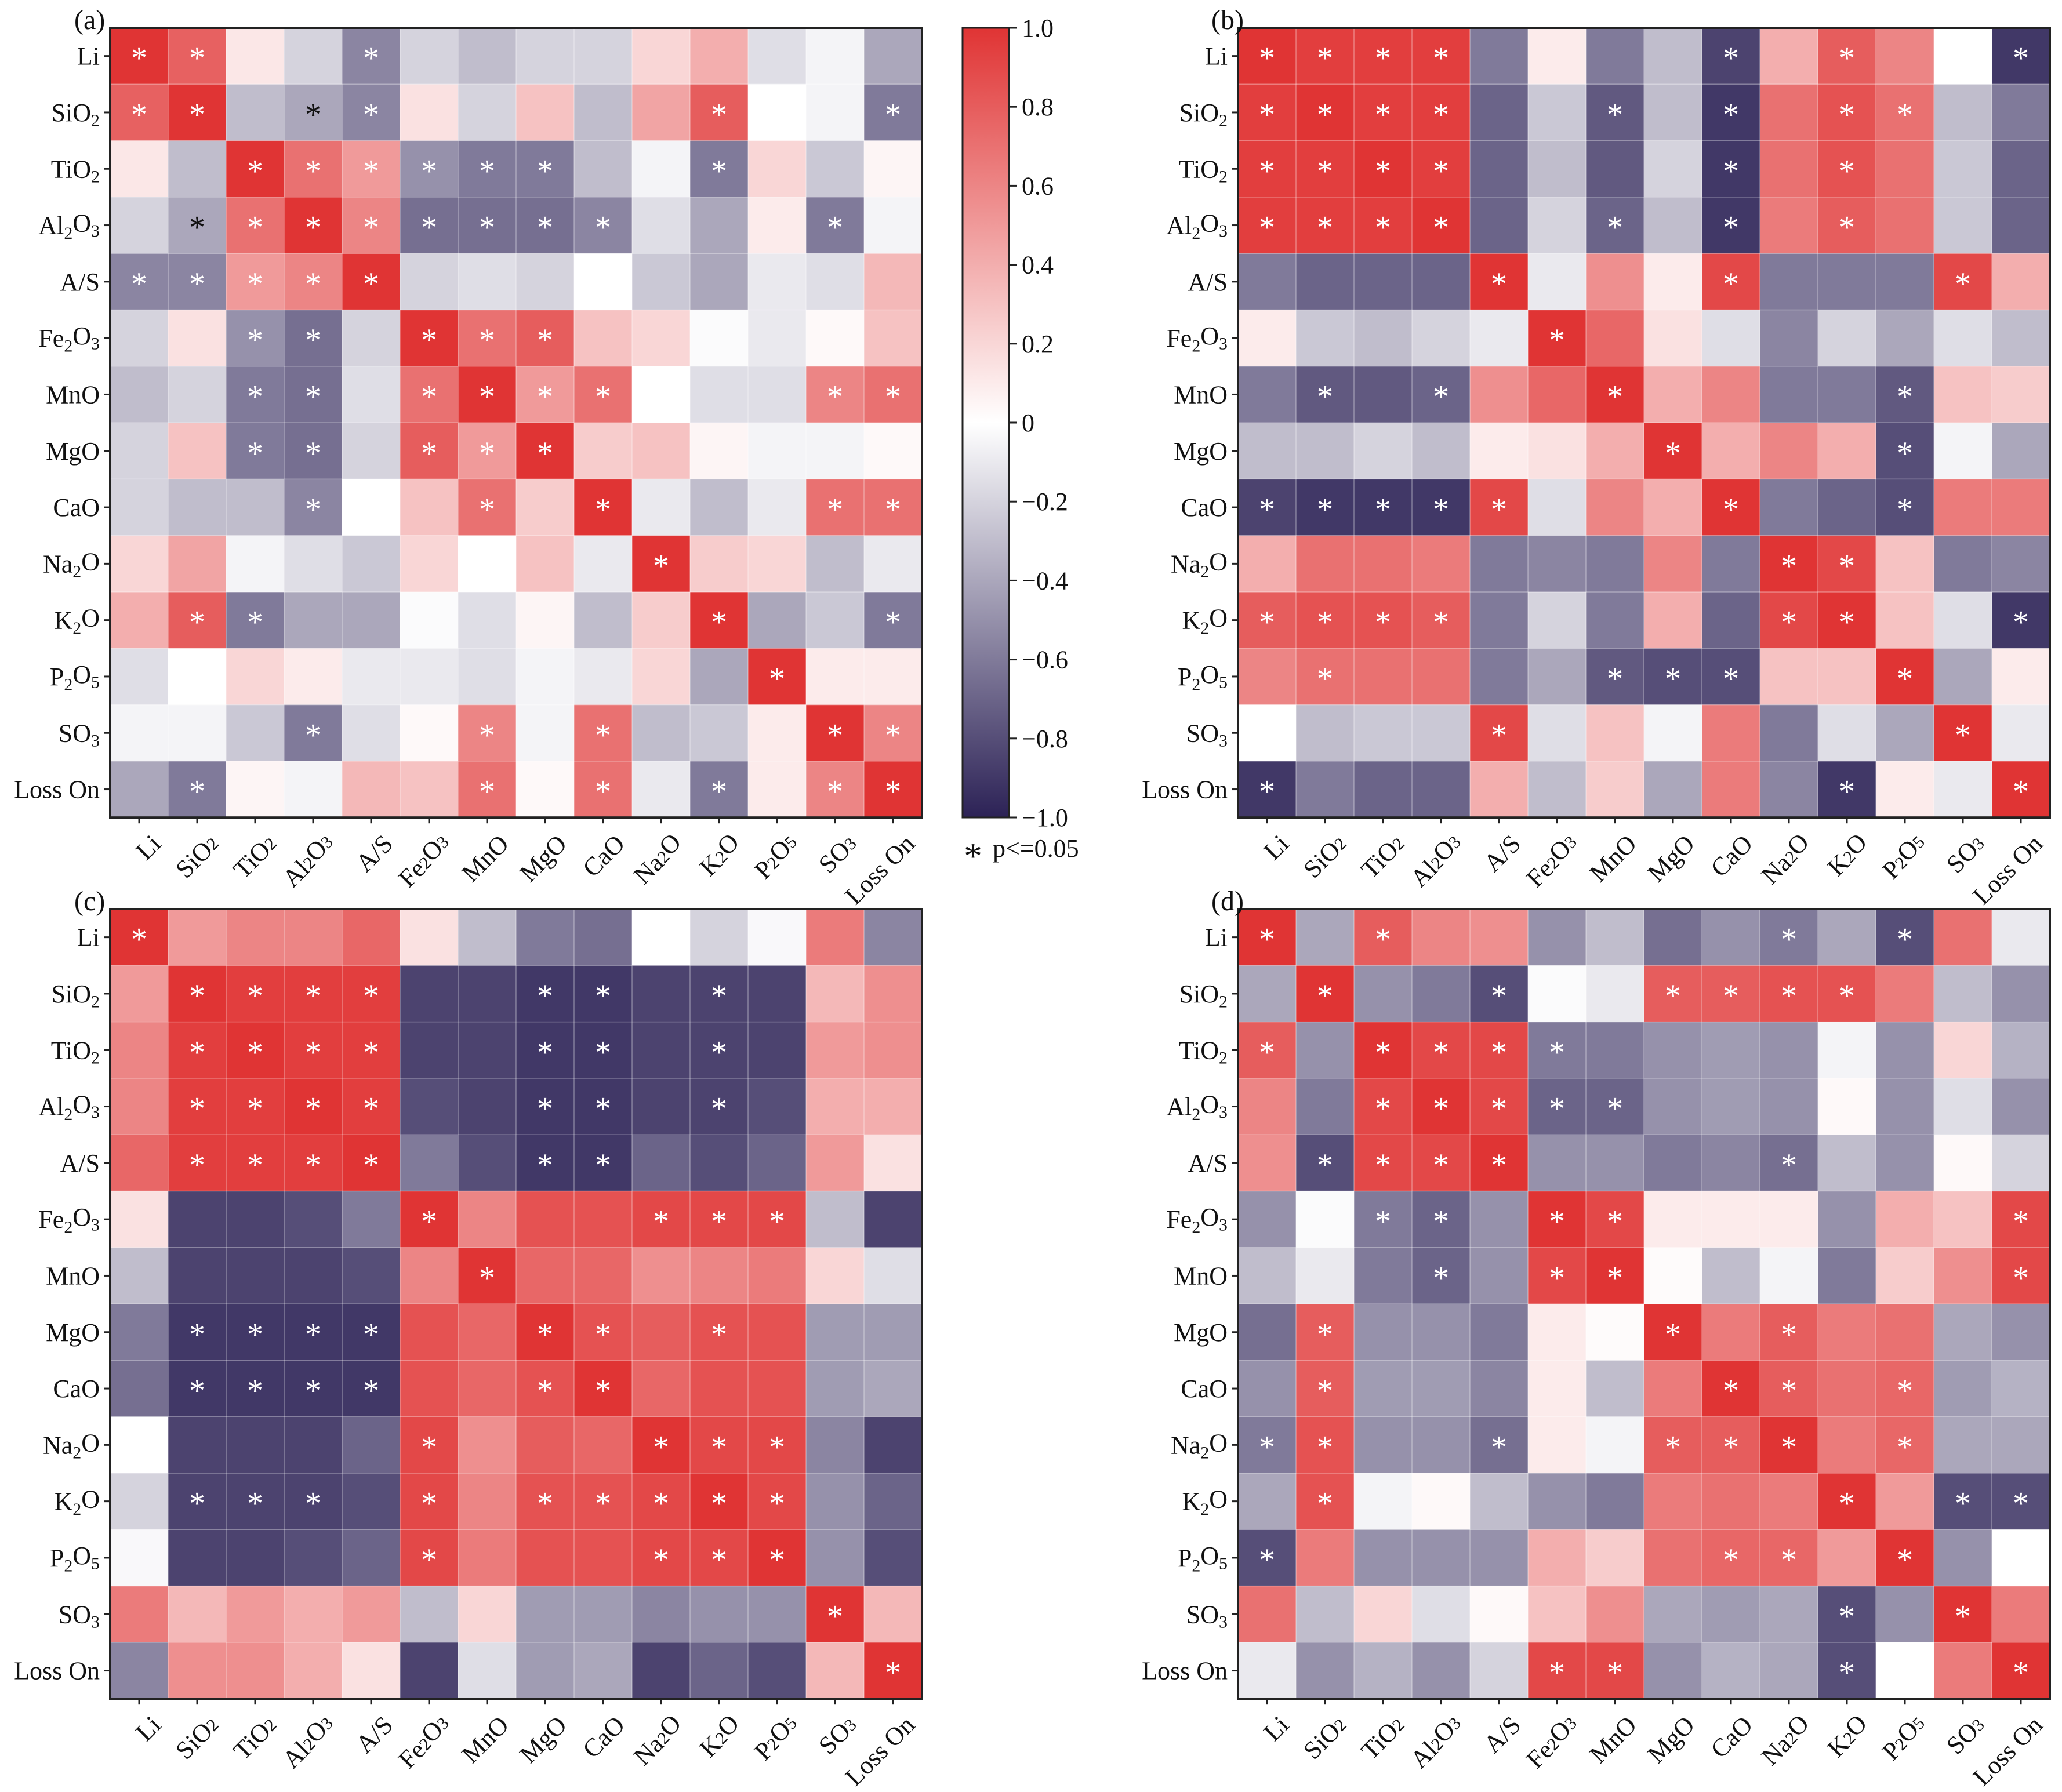  I want to click on y-tick-label: TiO2​, so click(75, 1051).